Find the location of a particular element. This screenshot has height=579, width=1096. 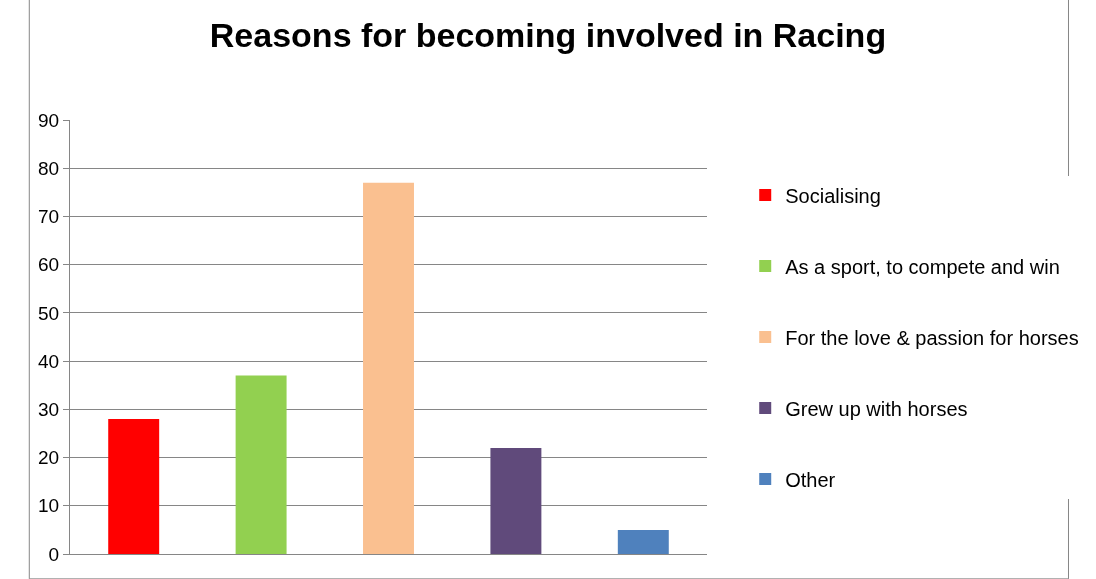

legend-label: For the love & passion for horses is located at coordinates (932, 337).